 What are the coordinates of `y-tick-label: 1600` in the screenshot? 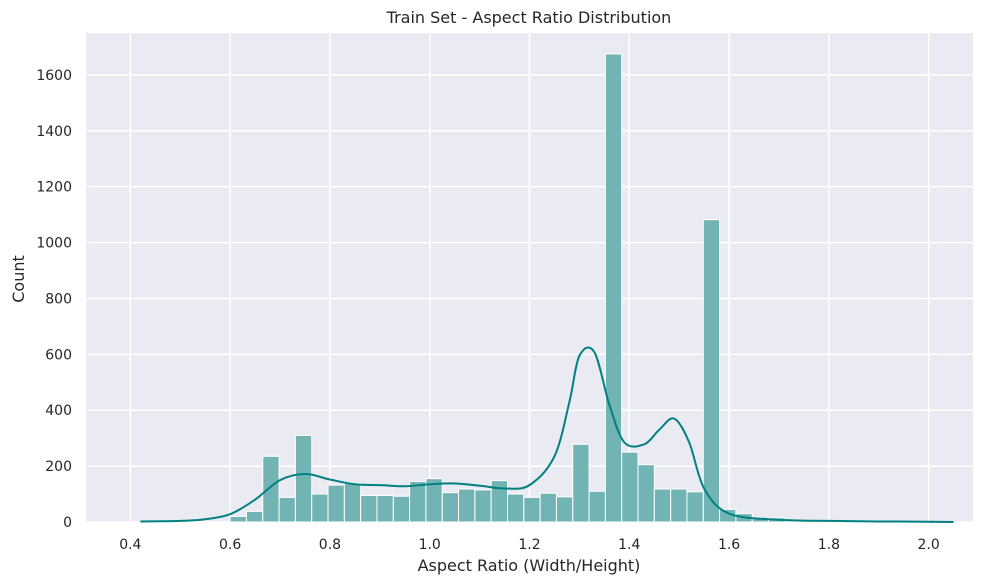 It's located at (54, 76).